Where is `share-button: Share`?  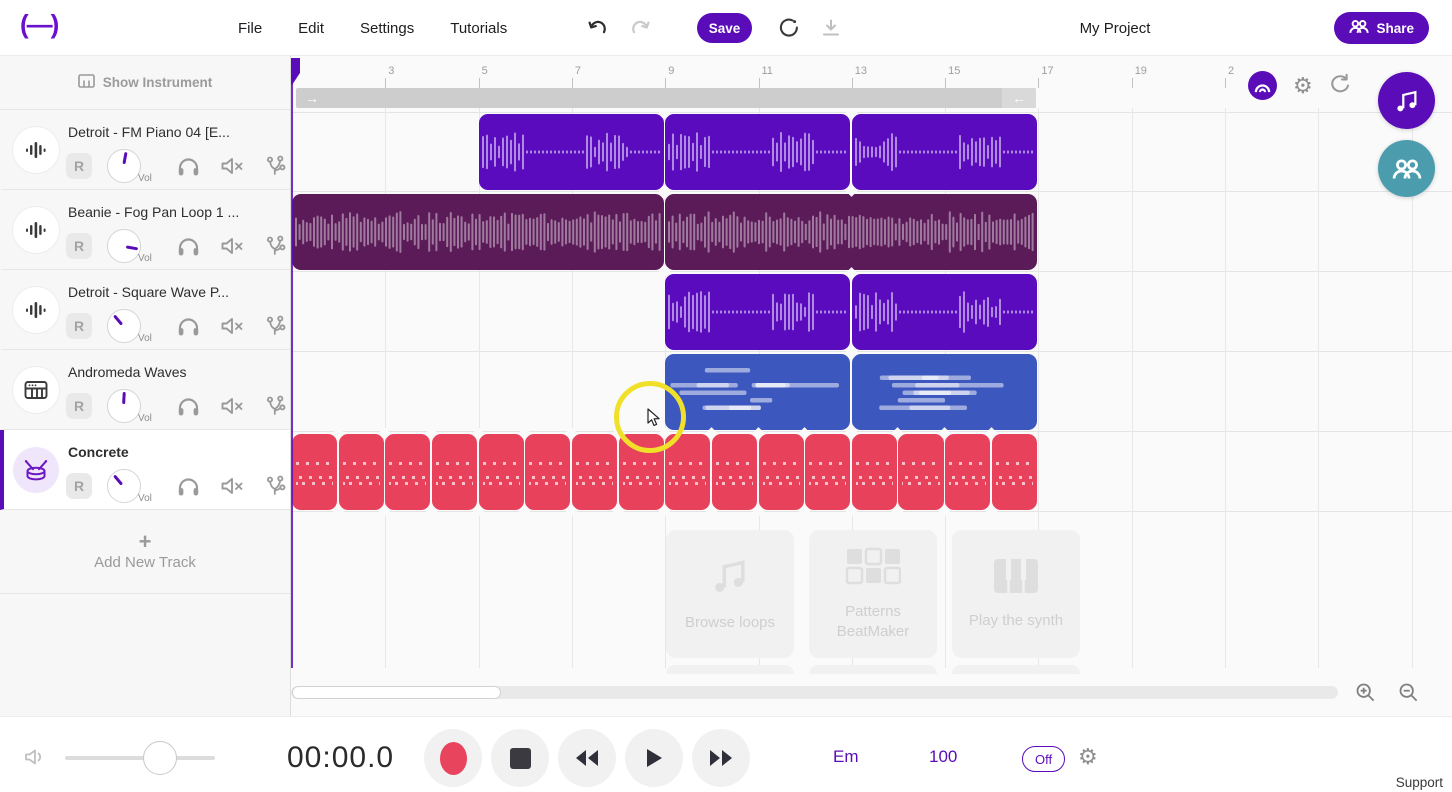 share-button: Share is located at coordinates (1381, 28).